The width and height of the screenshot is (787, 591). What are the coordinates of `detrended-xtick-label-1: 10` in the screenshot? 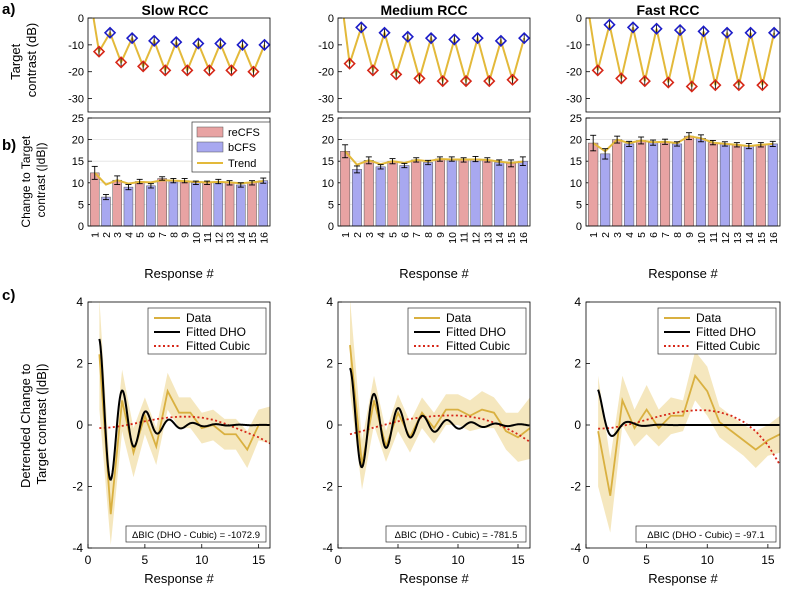 It's located at (458, 560).